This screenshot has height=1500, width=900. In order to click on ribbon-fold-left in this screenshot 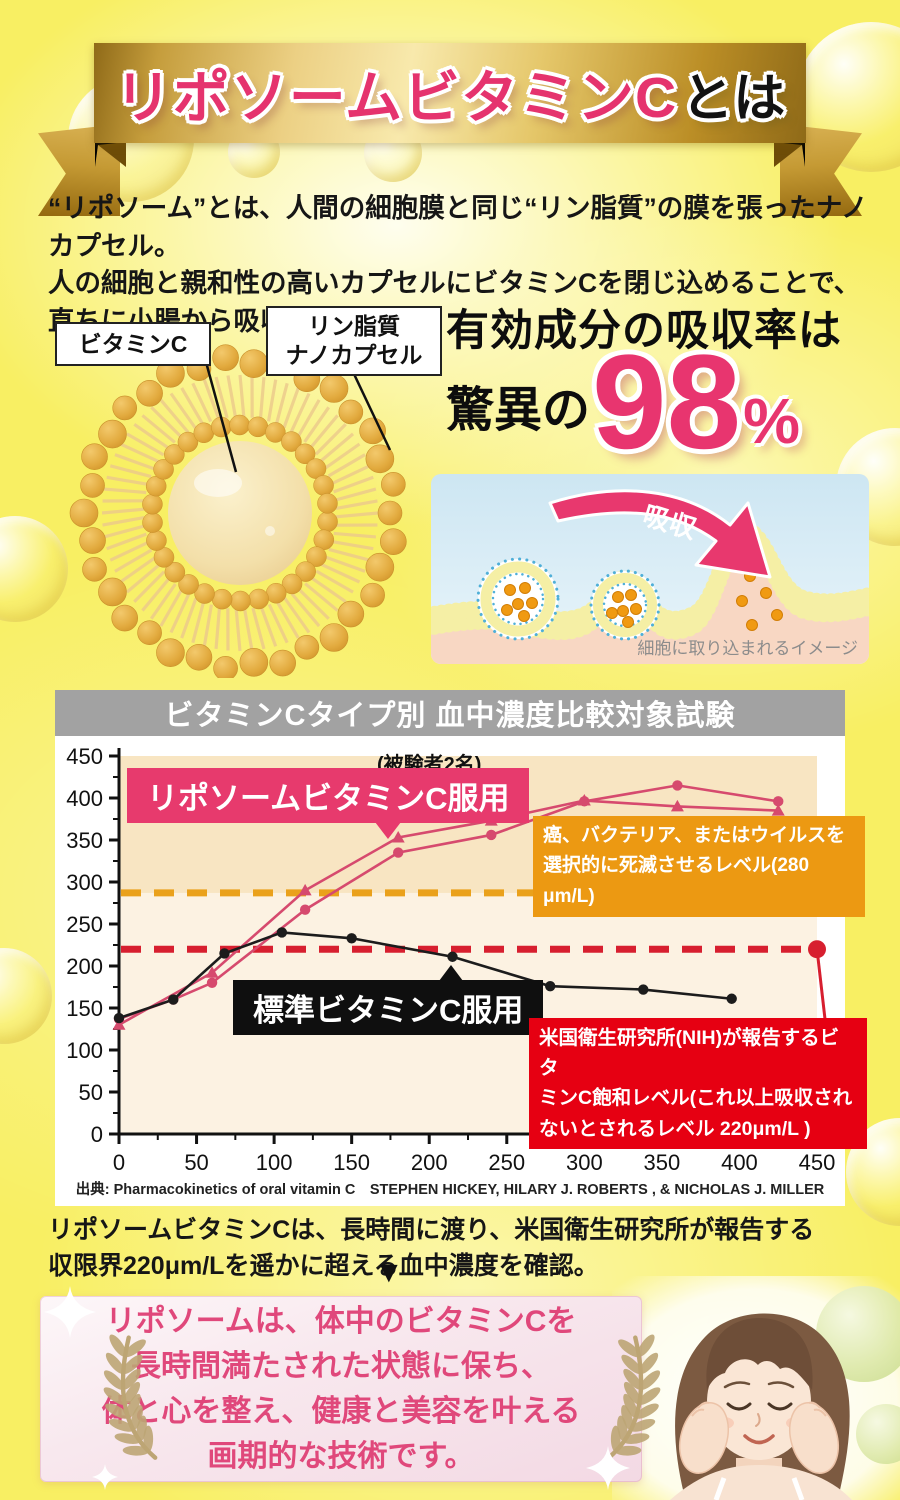, I will do `click(110, 154)`.